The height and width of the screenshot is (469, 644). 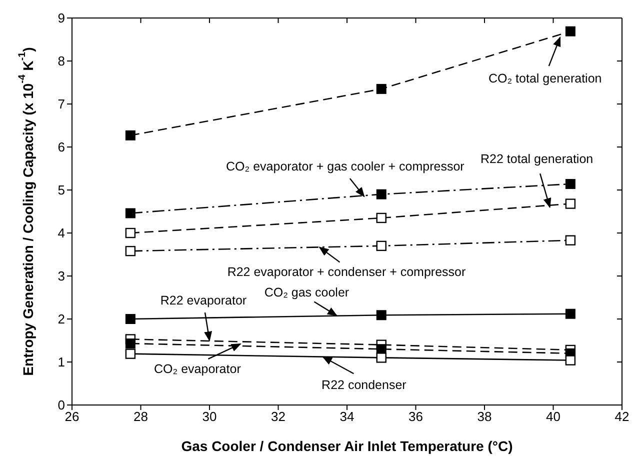 What do you see at coordinates (364, 385) in the screenshot?
I see `annotation: R22 condenser` at bounding box center [364, 385].